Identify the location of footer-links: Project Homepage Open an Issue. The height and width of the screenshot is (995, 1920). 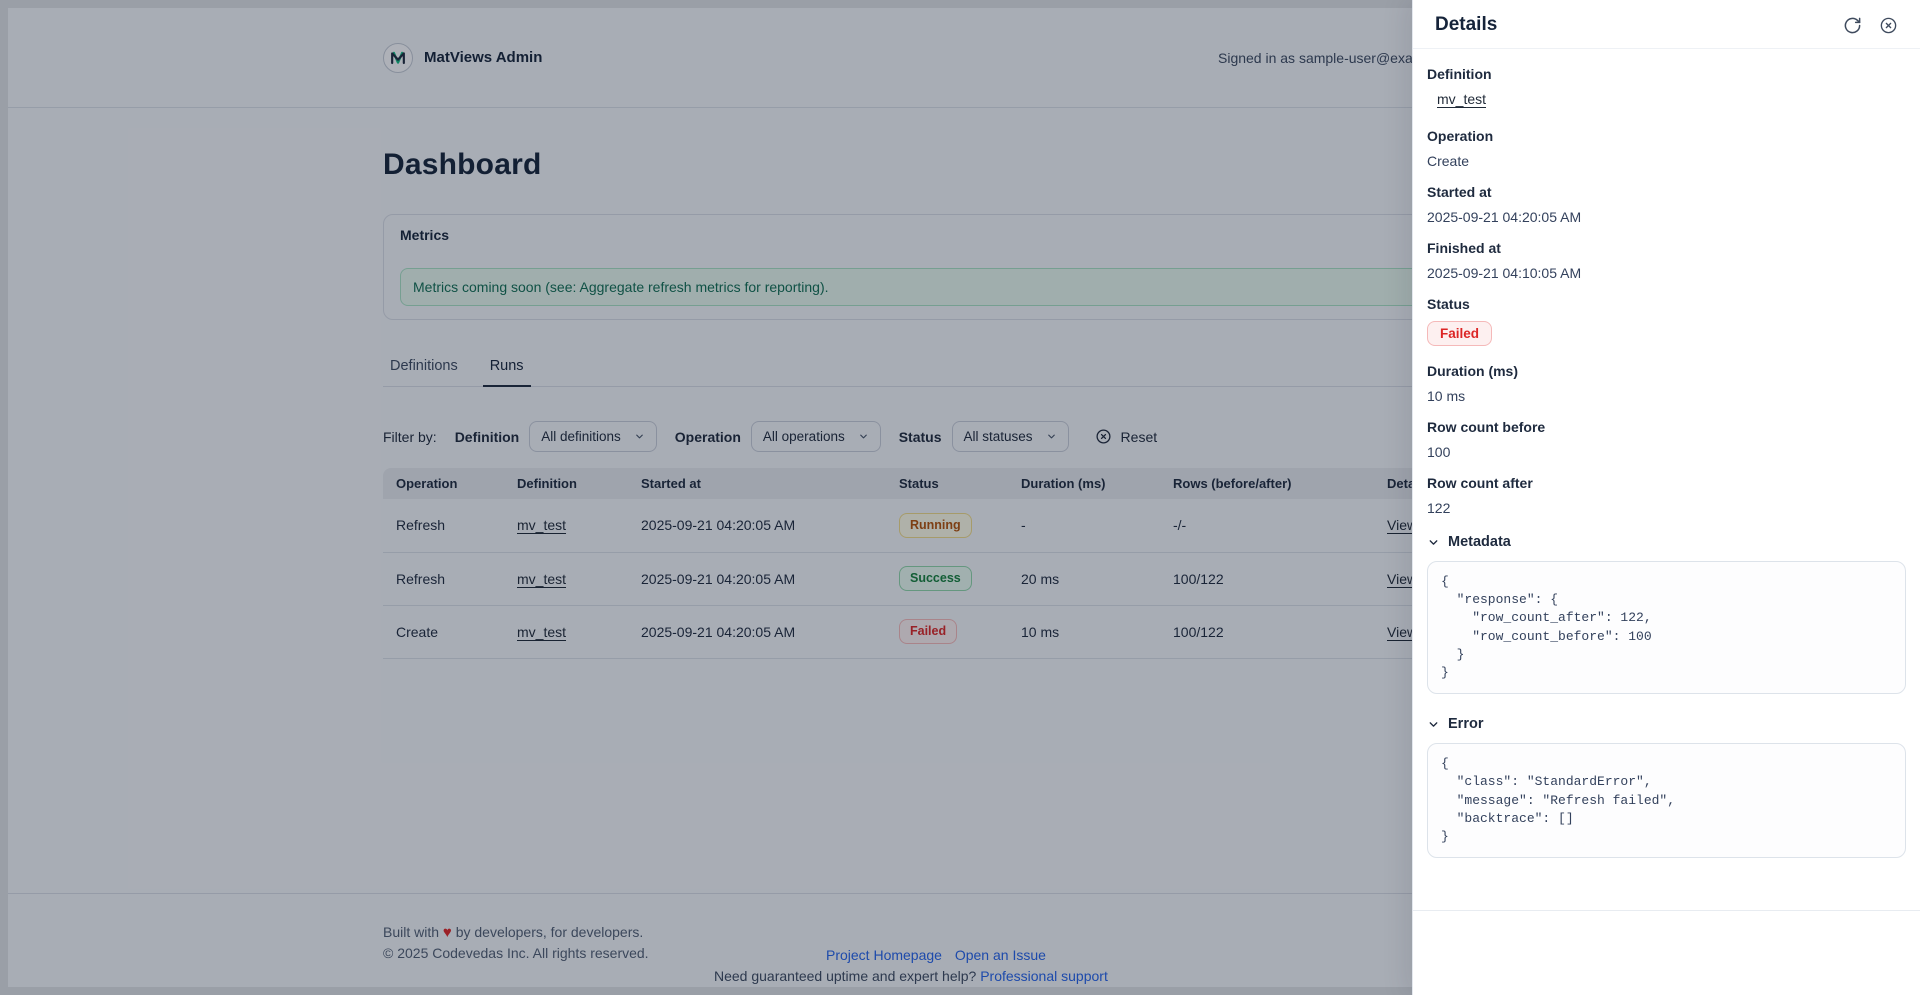
(936, 955).